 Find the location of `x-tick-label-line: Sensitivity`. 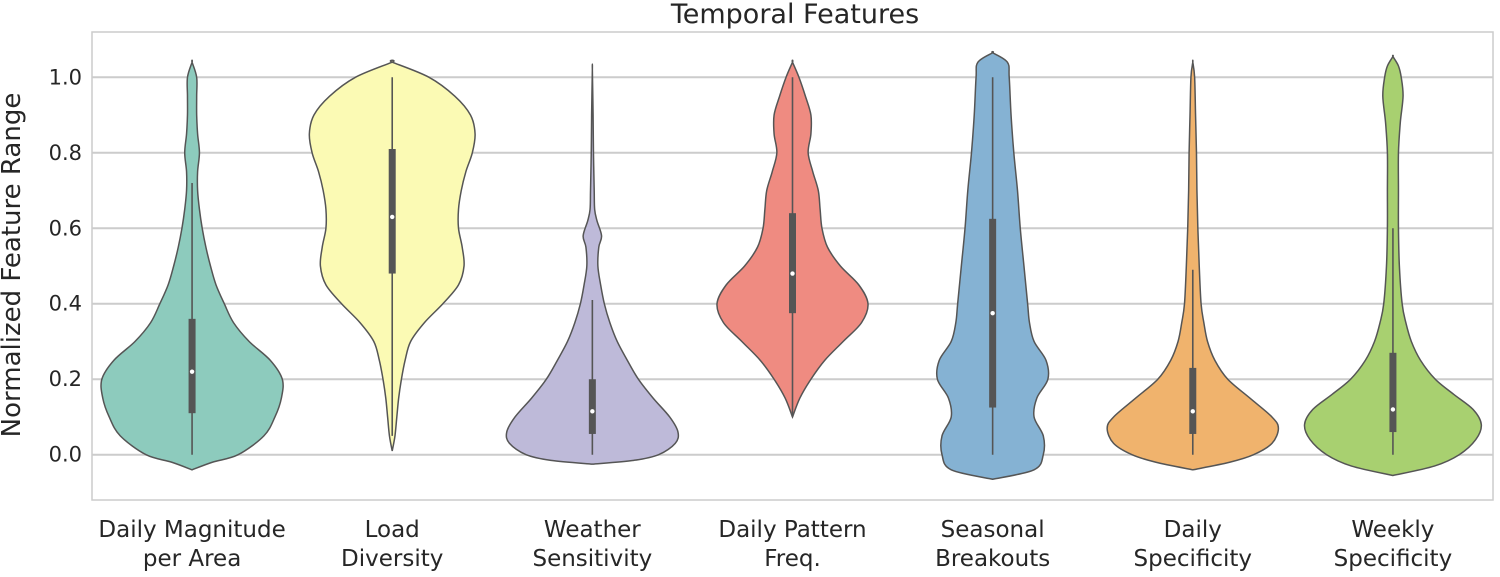

x-tick-label-line: Sensitivity is located at coordinates (592, 559).